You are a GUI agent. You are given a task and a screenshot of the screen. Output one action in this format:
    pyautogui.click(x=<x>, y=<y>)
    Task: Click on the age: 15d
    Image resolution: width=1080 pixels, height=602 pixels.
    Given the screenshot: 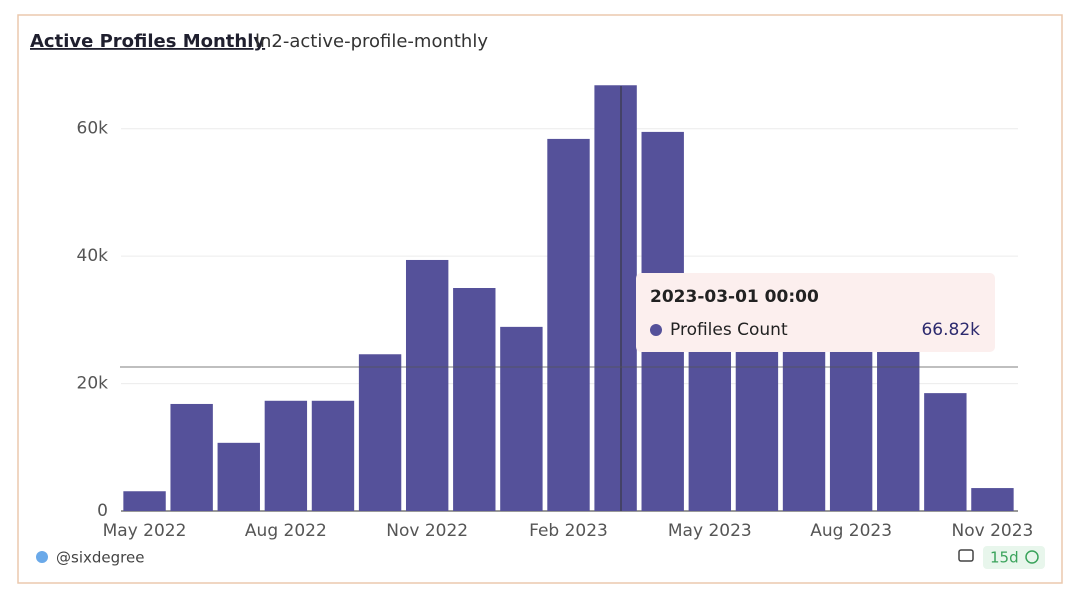 What is the action you would take?
    pyautogui.click(x=1004, y=558)
    